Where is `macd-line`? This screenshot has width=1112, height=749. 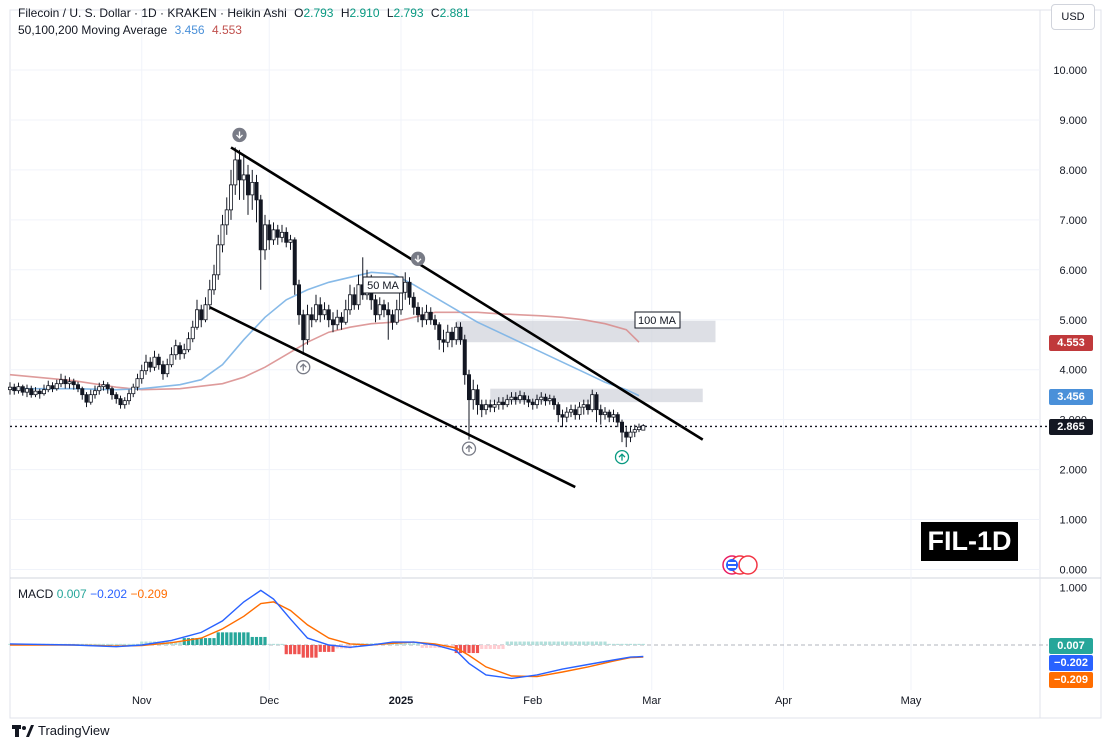
macd-line is located at coordinates (326, 634).